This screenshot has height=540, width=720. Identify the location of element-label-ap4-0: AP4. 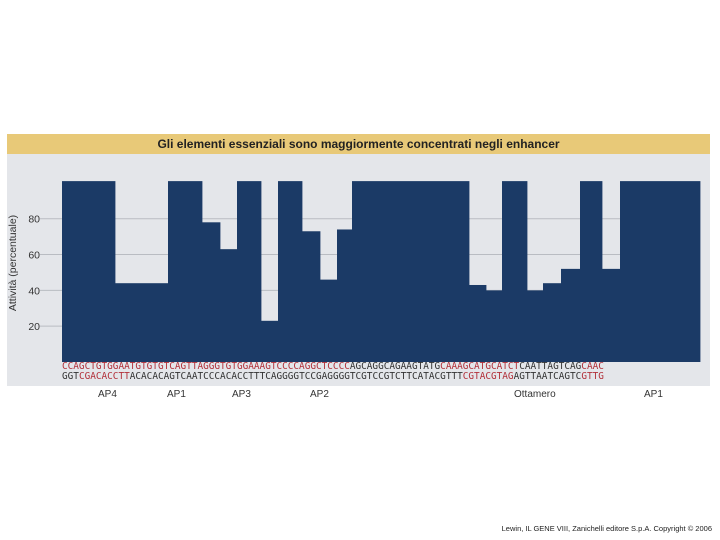
(107, 394).